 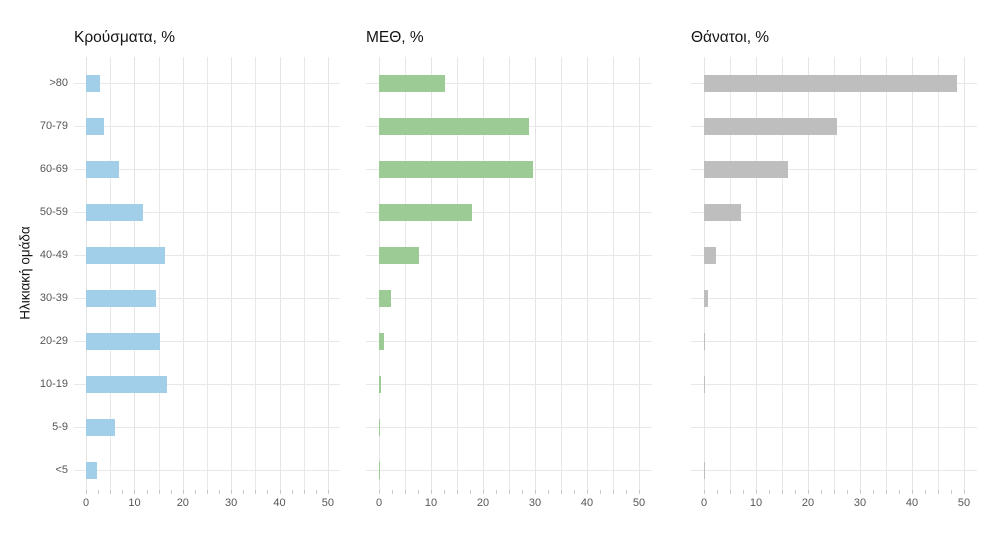 I want to click on age-group-label: 20-29, so click(x=53, y=341).